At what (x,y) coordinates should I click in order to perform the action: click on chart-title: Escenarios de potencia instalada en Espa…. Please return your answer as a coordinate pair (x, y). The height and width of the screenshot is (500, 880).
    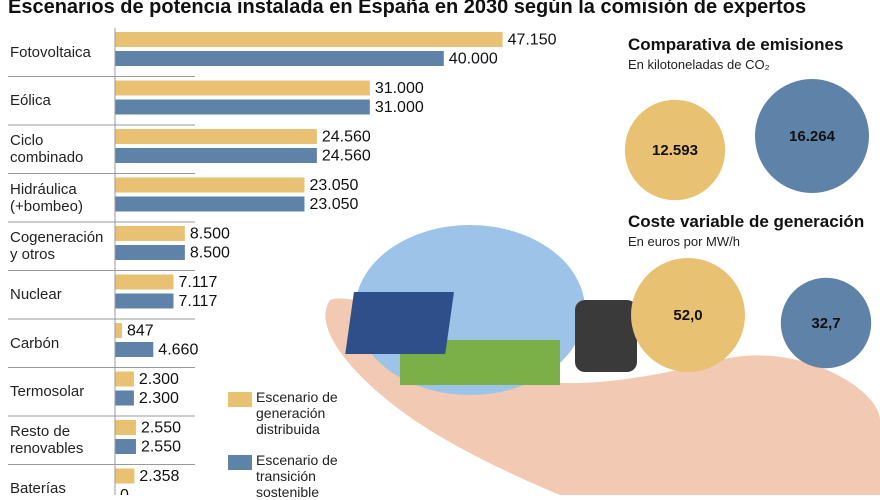
    Looking at the image, I should click on (407, 9).